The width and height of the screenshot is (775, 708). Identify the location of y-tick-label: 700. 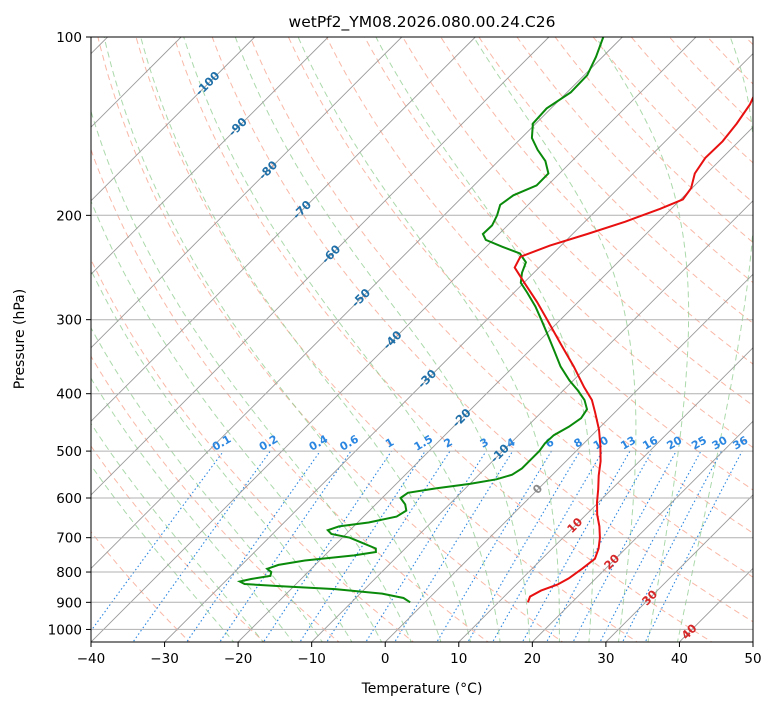
(69, 539).